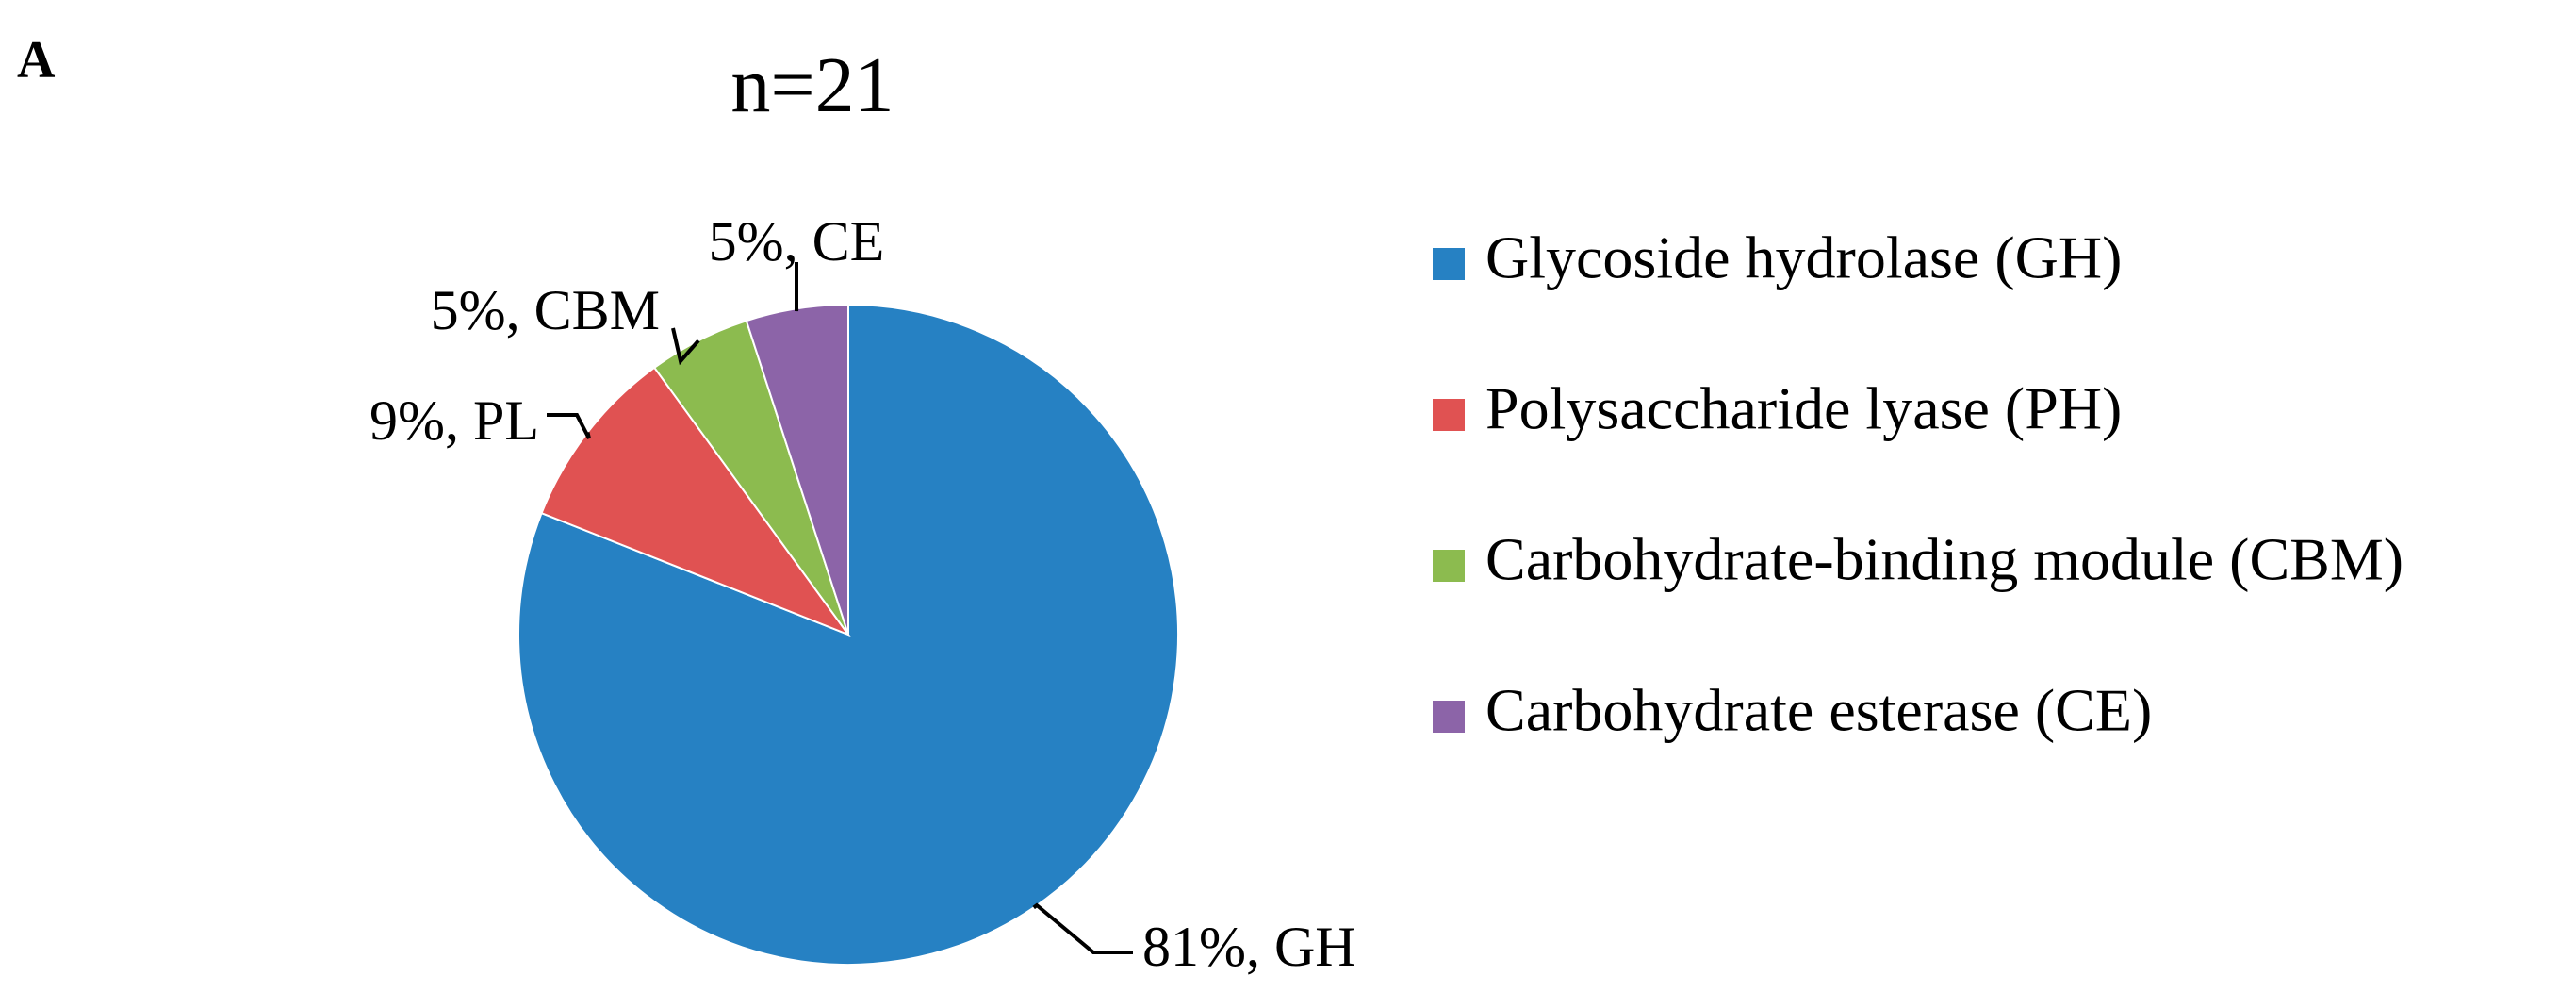  I want to click on legend-swatch-ce, so click(1449, 717).